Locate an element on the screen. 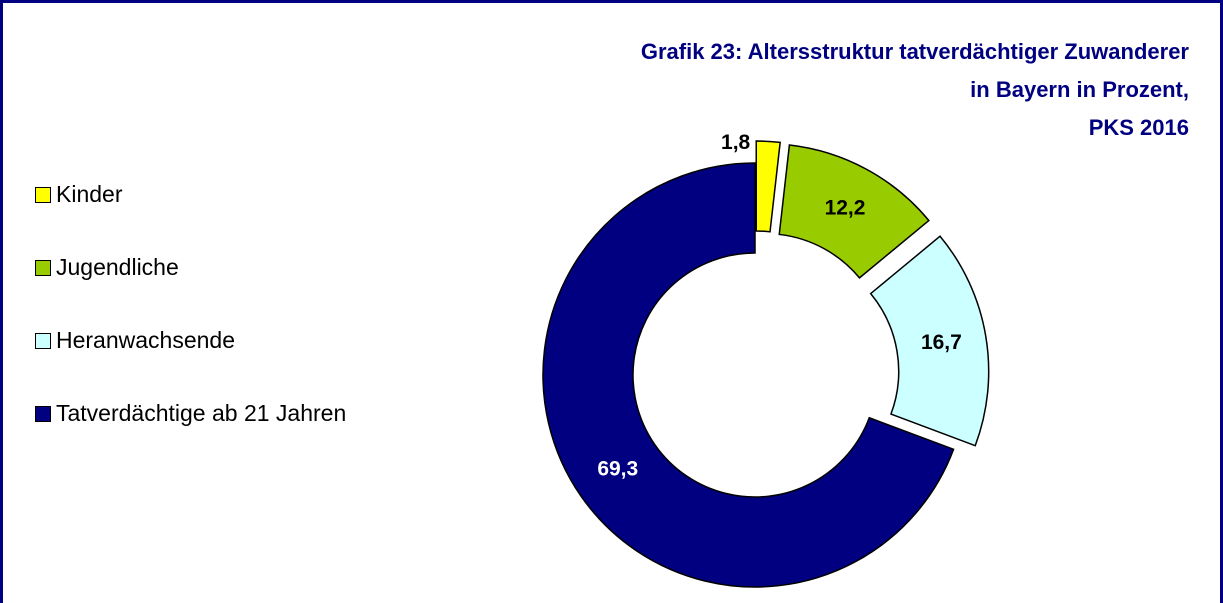 The width and height of the screenshot is (1223, 603). legend-item: Jugendliche is located at coordinates (200, 290).